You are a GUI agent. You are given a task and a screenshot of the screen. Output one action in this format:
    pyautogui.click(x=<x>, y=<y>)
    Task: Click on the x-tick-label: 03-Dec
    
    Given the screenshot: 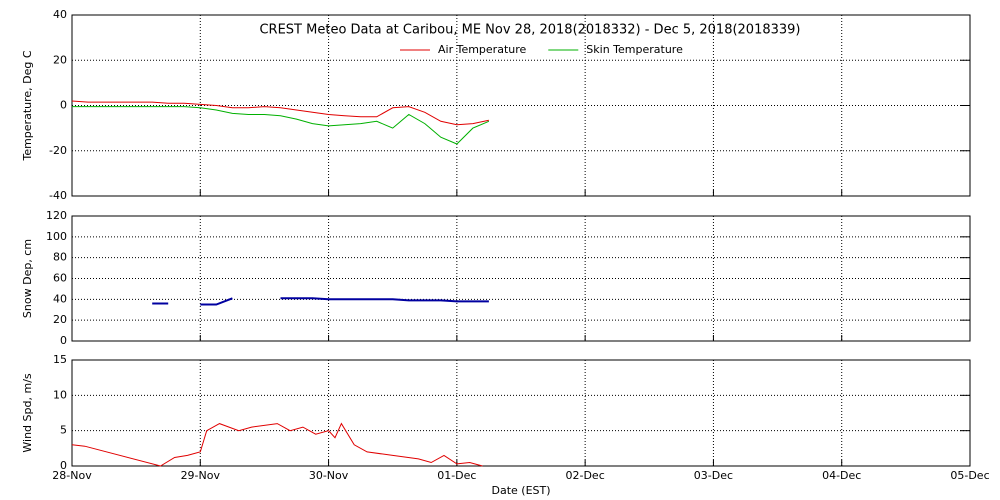 What is the action you would take?
    pyautogui.click(x=713, y=475)
    